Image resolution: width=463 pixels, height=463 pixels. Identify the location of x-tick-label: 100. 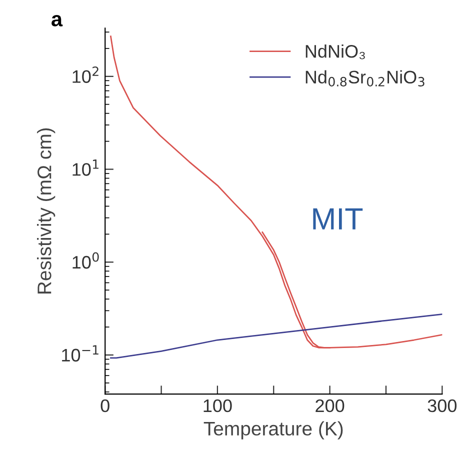
(218, 405).